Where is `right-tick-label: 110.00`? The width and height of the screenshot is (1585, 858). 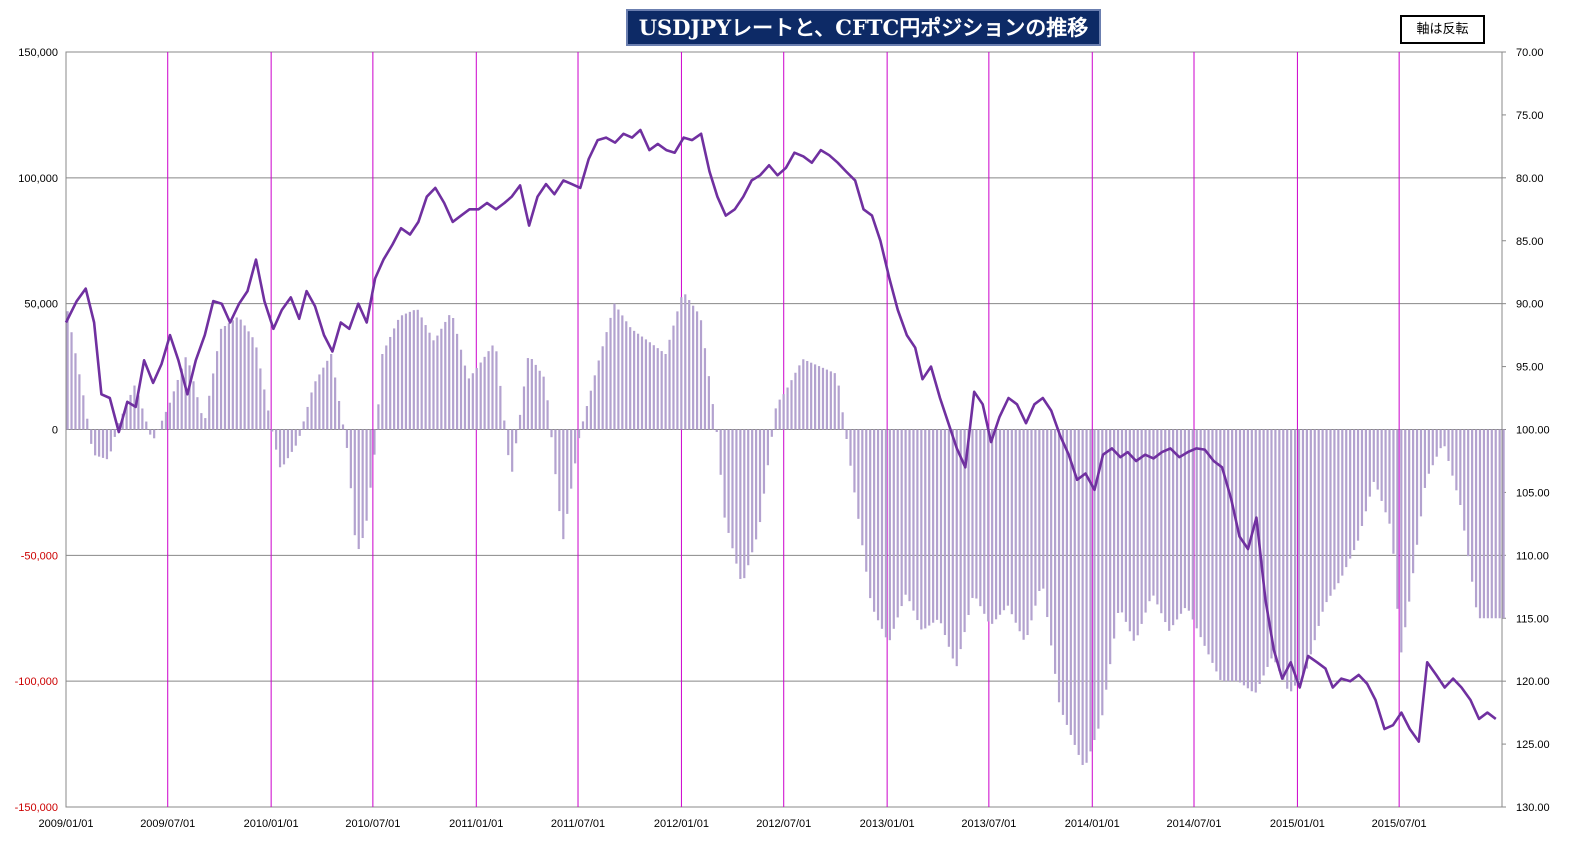
right-tick-label: 110.00 is located at coordinates (1532, 556).